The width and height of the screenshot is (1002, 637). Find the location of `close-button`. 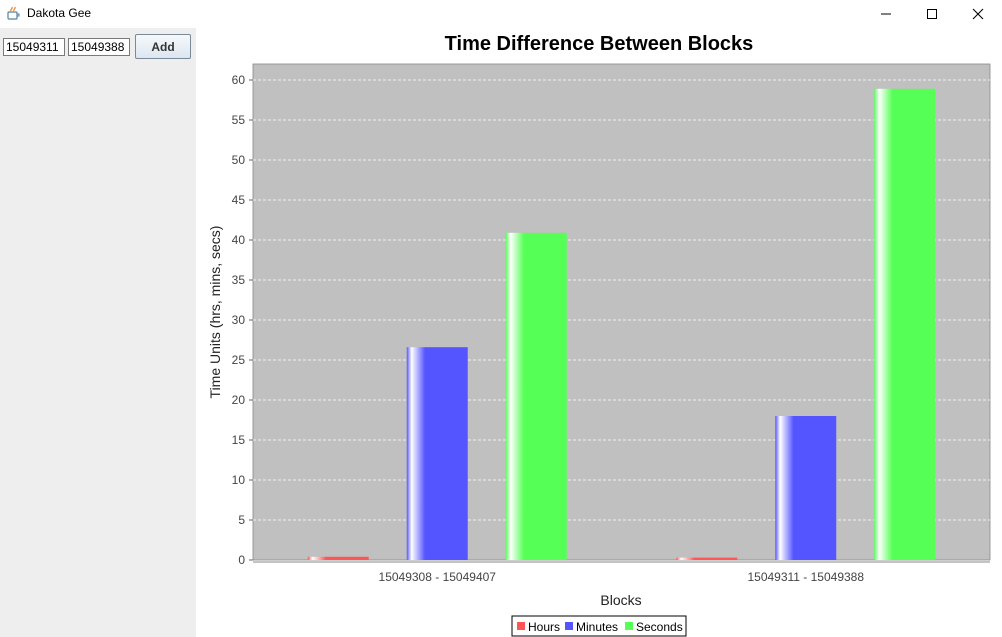

close-button is located at coordinates (978, 14).